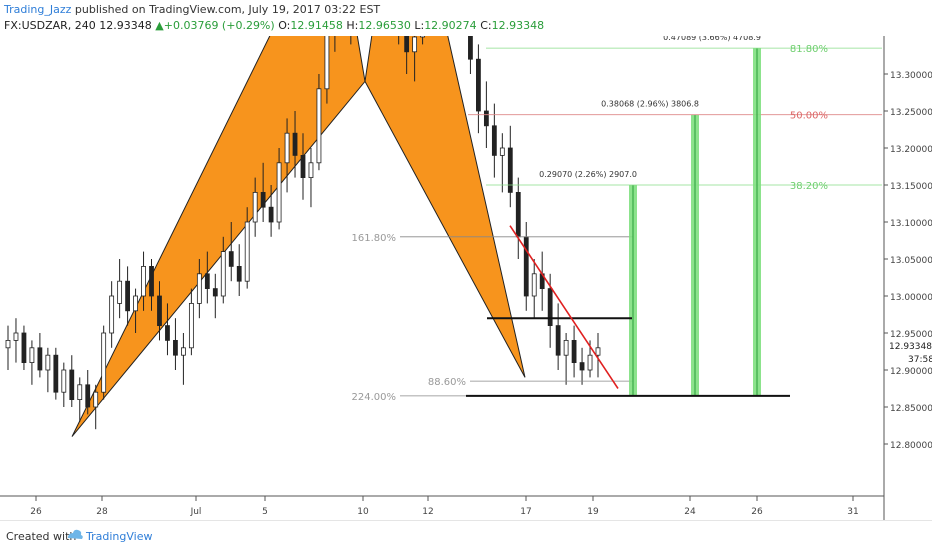  What do you see at coordinates (102, 512) in the screenshot?
I see `x-tick-label: 28` at bounding box center [102, 512].